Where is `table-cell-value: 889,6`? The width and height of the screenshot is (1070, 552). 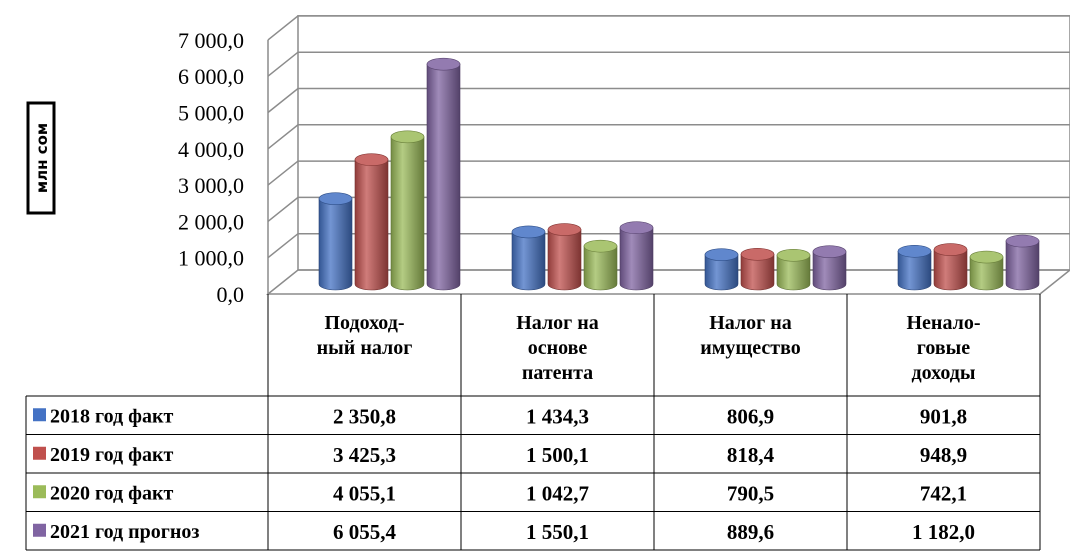
table-cell-value: 889,6 is located at coordinates (750, 532).